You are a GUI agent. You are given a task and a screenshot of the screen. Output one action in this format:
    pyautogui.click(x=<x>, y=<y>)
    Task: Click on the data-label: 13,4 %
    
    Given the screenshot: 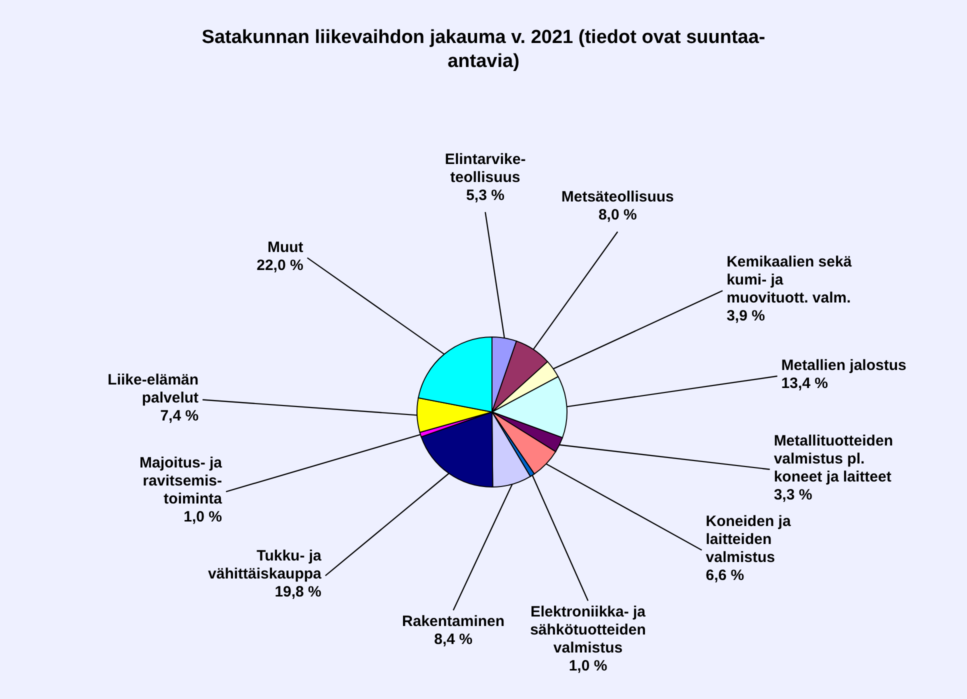 What is the action you would take?
    pyautogui.click(x=804, y=383)
    